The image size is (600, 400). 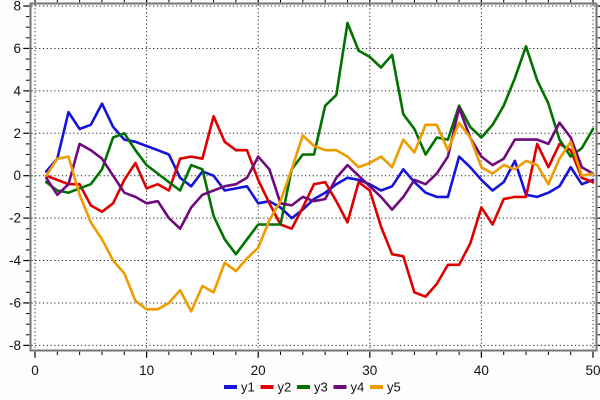 What do you see at coordinates (481, 370) in the screenshot?
I see `x-axis-tick-label: 40` at bounding box center [481, 370].